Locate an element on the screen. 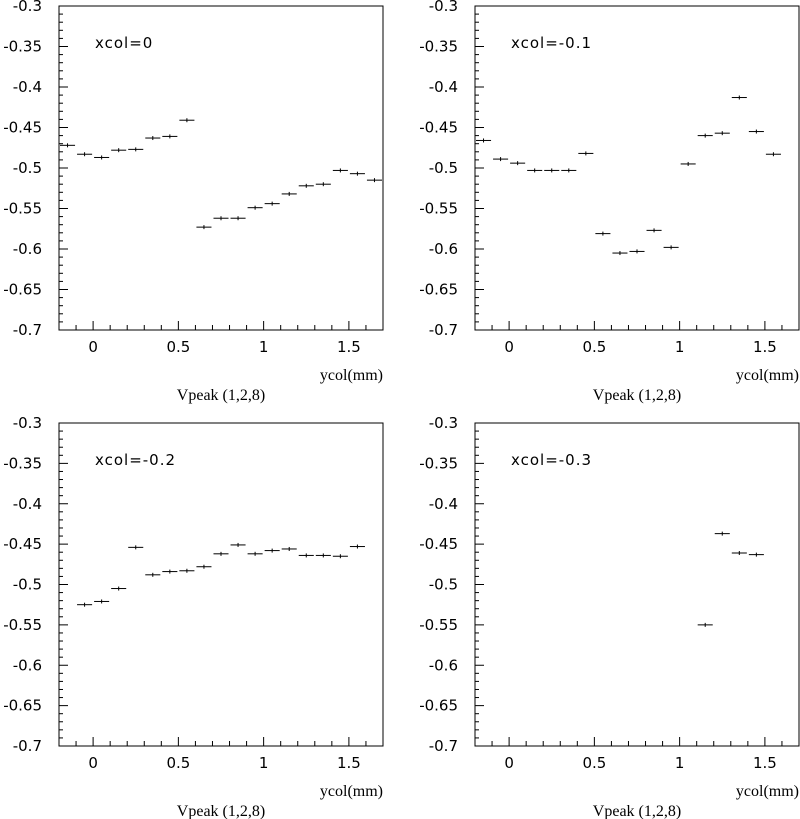 The image size is (800, 819). panel-annotation: xcol=-0.3 is located at coordinates (551, 460).